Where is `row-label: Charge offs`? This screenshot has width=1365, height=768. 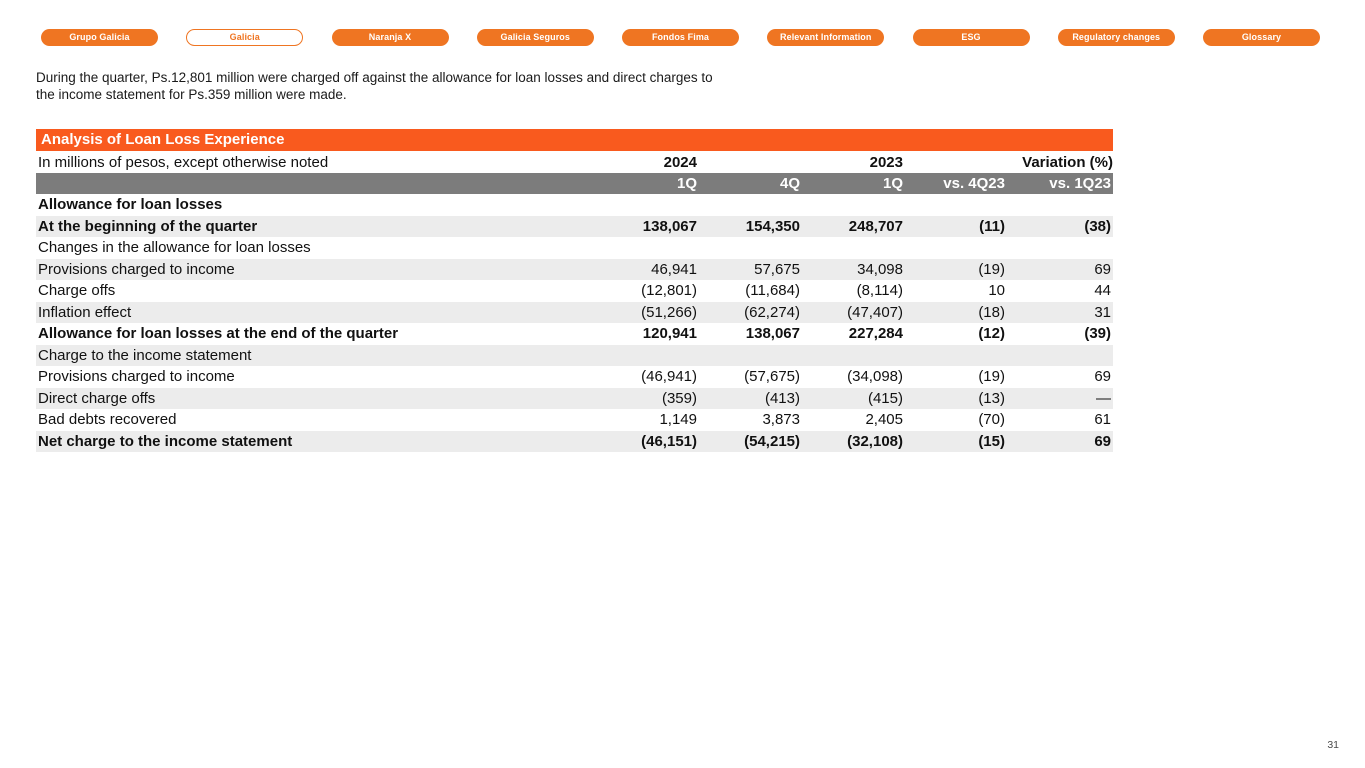
row-label: Charge offs is located at coordinates (77, 291).